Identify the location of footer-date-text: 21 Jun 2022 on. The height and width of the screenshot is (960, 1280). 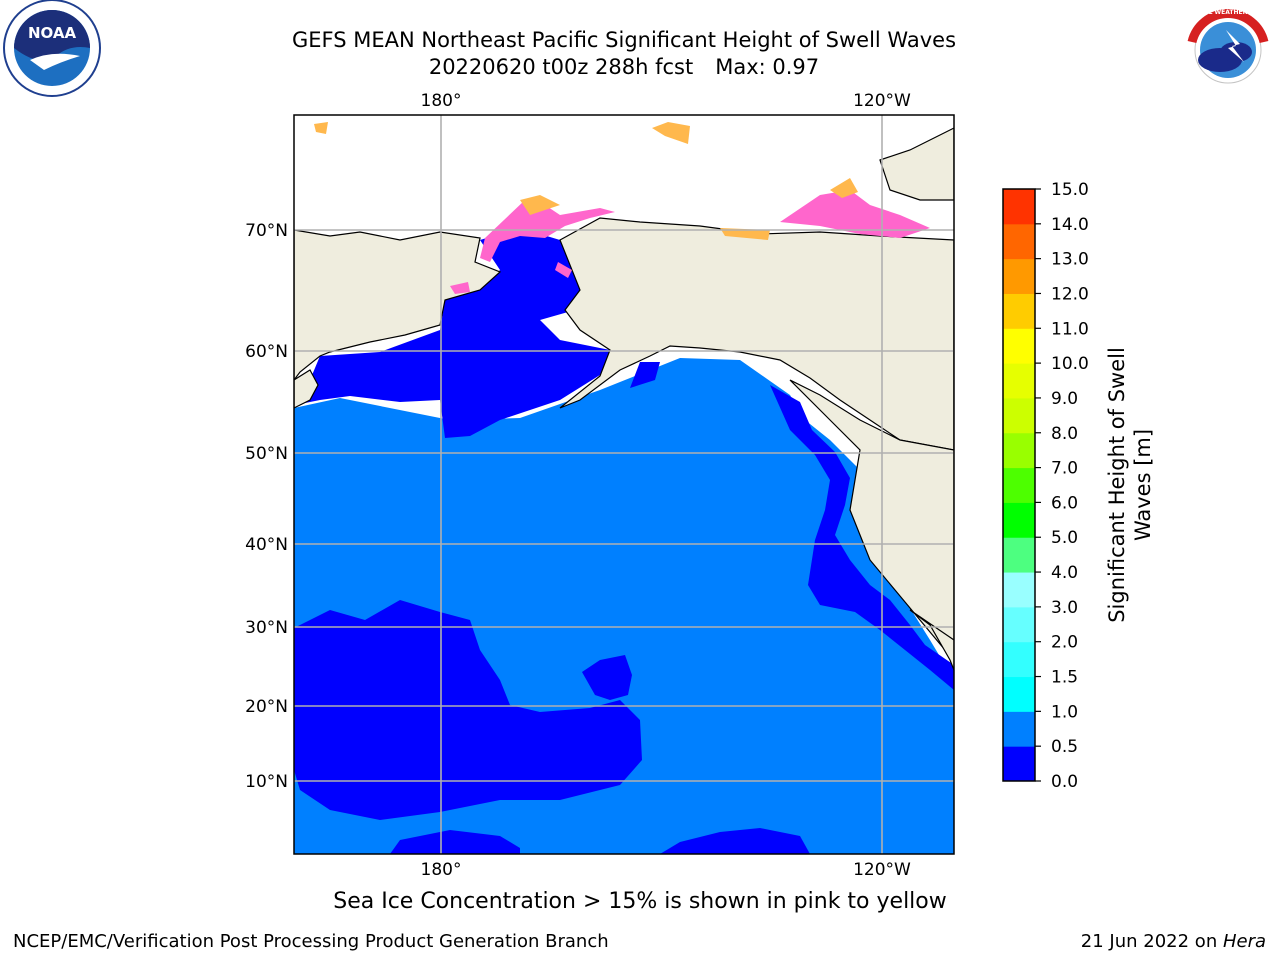
(1151, 941).